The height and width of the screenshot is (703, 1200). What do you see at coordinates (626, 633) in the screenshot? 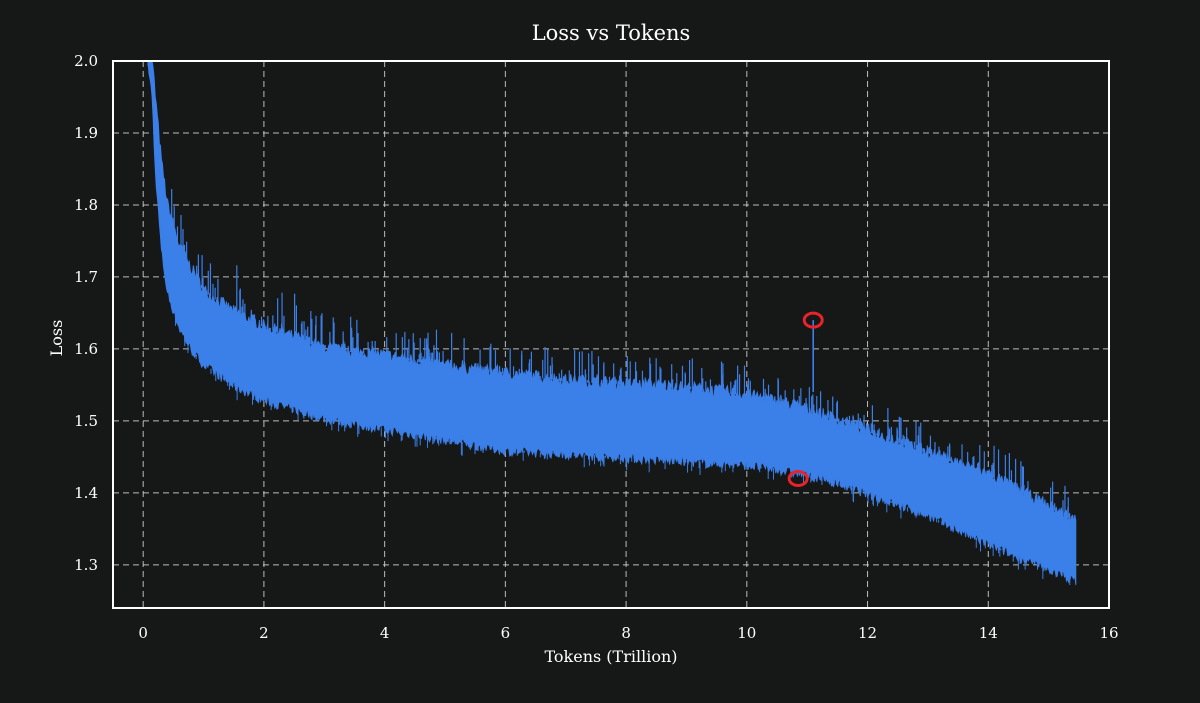
I see `x-tick-label: 8` at bounding box center [626, 633].